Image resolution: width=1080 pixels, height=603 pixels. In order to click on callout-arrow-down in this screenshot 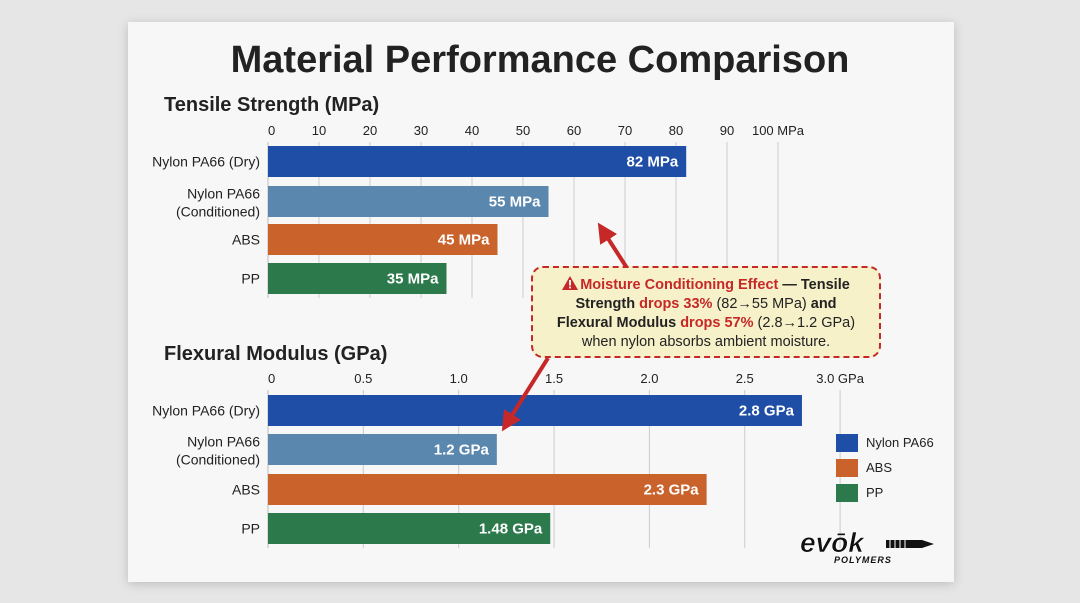, I will do `click(525, 394)`.